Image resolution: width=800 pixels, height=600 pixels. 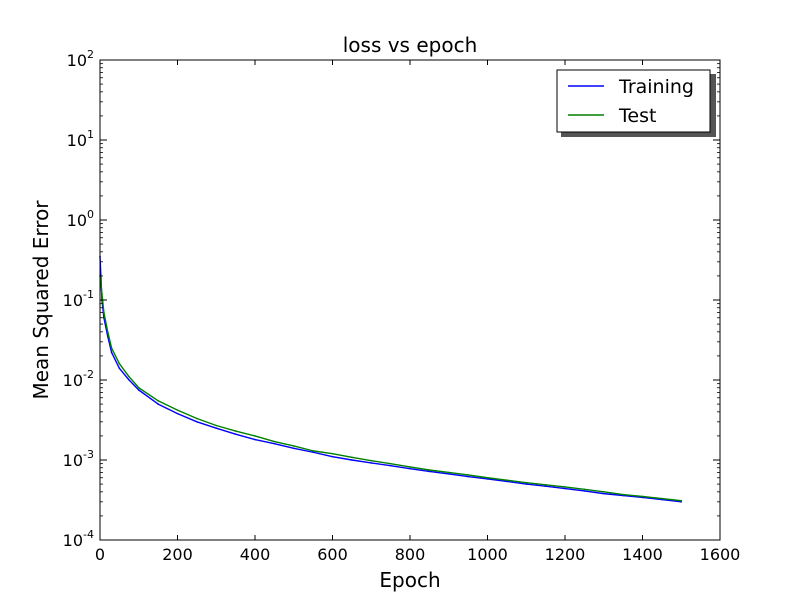 What do you see at coordinates (78, 379) in the screenshot?
I see `y-tick-label: 10⁻²` at bounding box center [78, 379].